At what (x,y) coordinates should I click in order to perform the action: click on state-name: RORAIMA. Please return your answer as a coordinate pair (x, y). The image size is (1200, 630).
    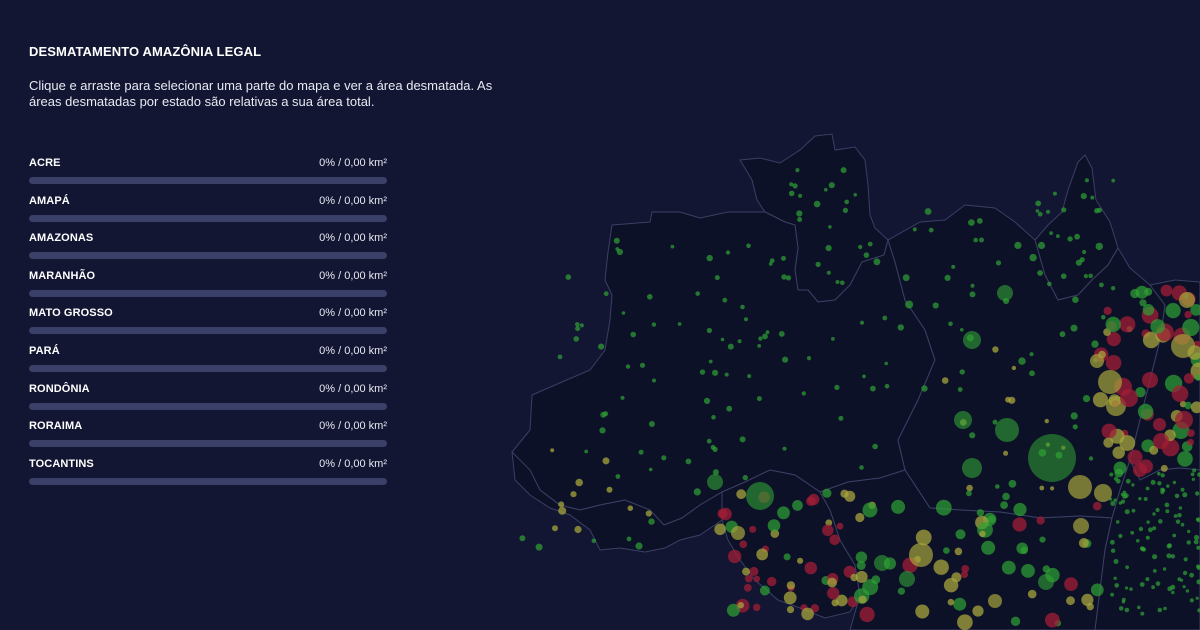
    Looking at the image, I should click on (56, 426).